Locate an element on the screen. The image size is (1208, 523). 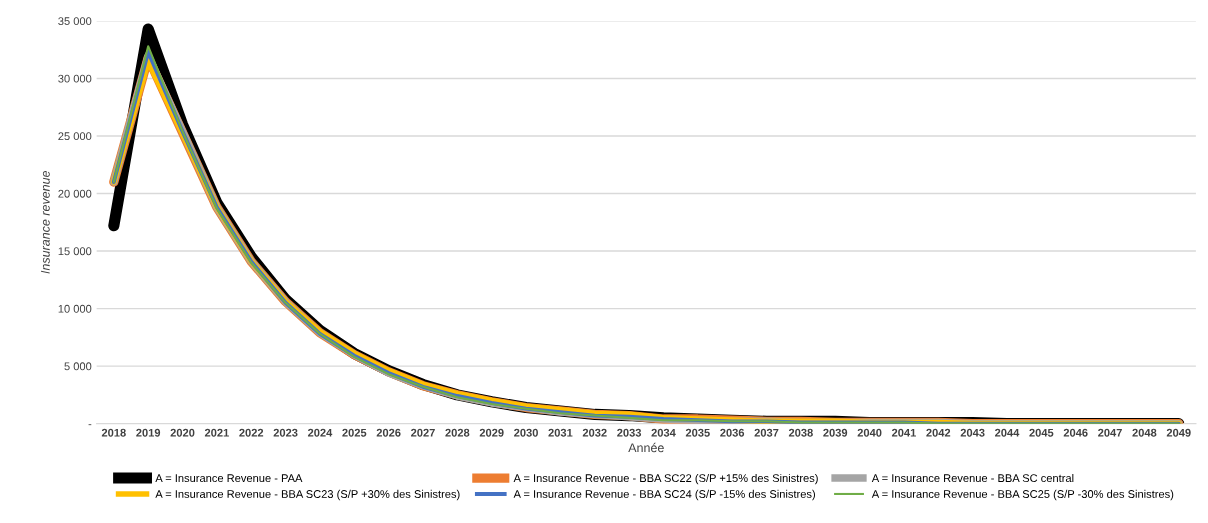
x-tick-label: 2042 is located at coordinates (938, 432).